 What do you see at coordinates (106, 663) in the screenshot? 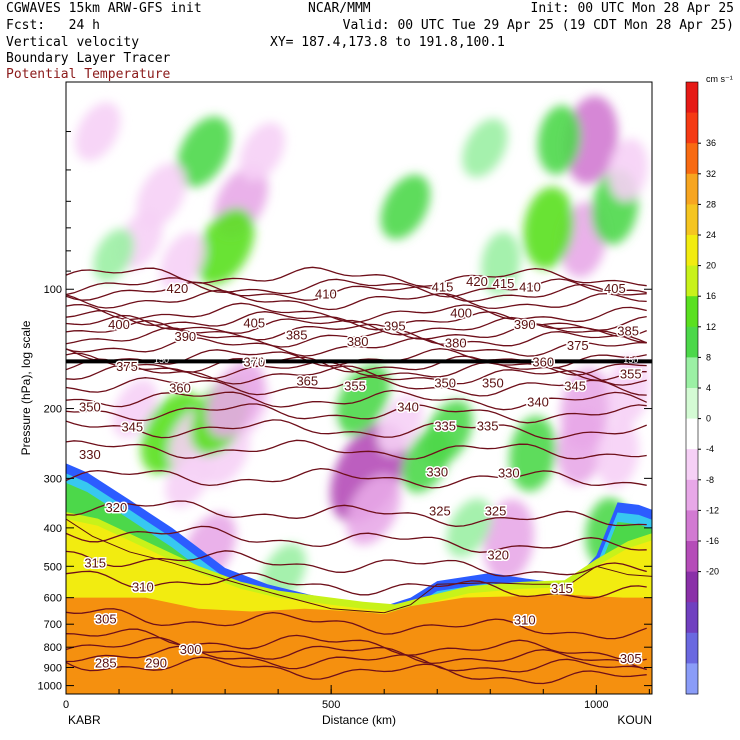
I see `theta-label: 285` at bounding box center [106, 663].